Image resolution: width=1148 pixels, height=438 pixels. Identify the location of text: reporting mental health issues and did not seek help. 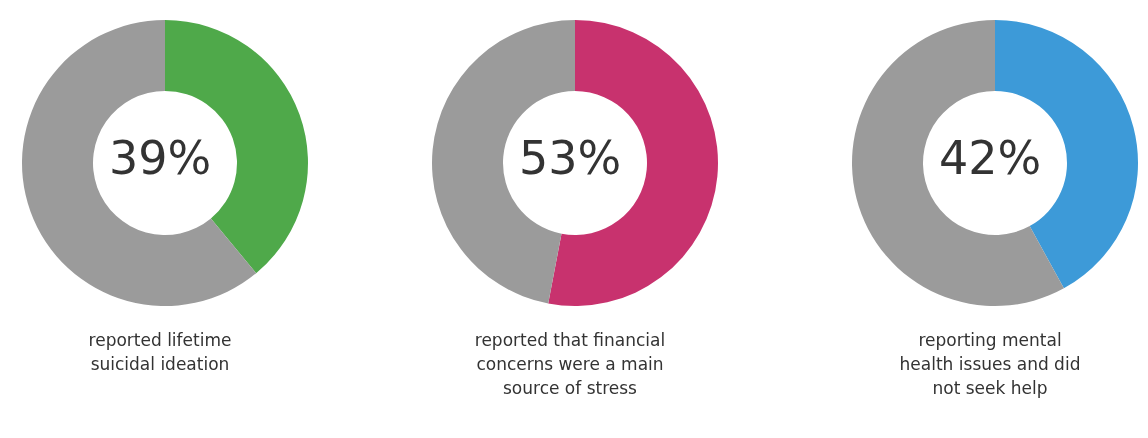
(990, 364).